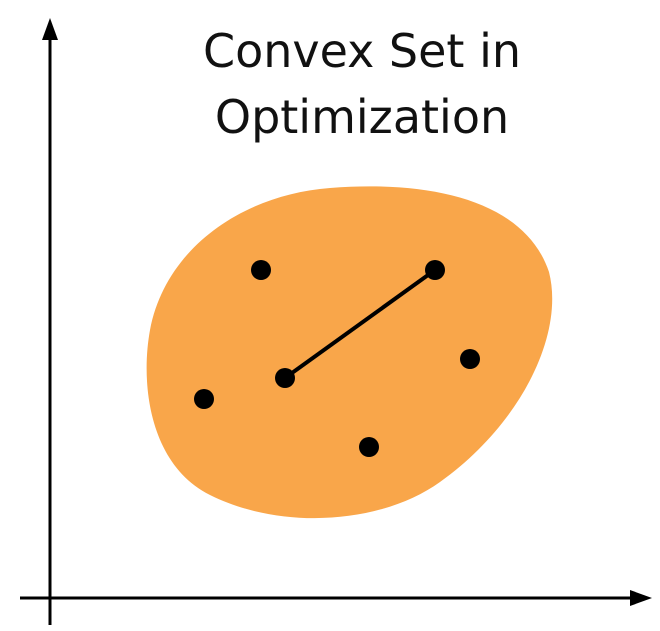 This screenshot has width=660, height=631. Describe the element at coordinates (362, 117) in the screenshot. I see `title-line-2: Optimization` at that location.